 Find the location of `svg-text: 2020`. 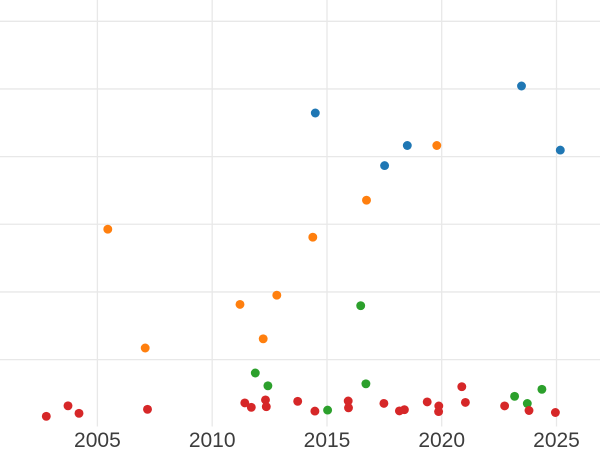

svg-text: 2020 is located at coordinates (441, 439).